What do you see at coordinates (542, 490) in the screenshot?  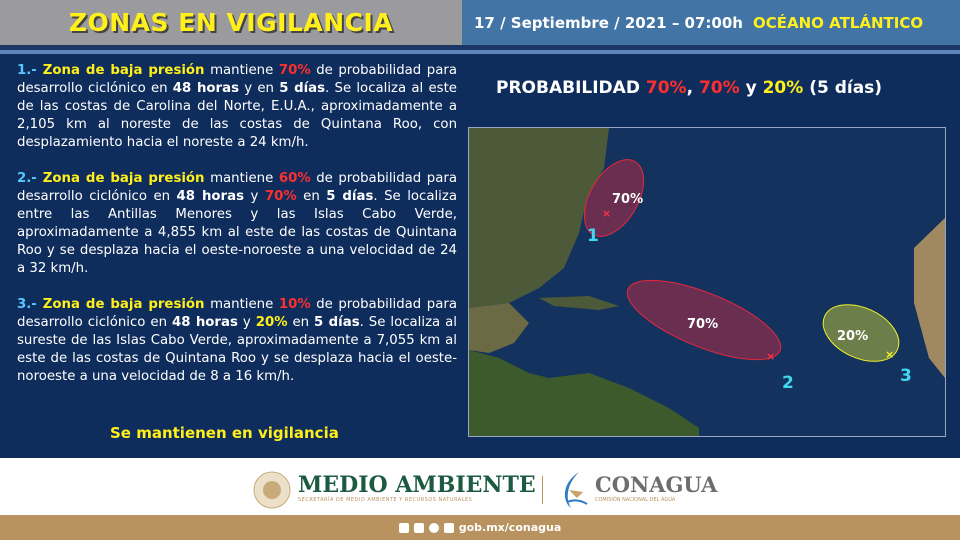 I see `logo-divider` at bounding box center [542, 490].